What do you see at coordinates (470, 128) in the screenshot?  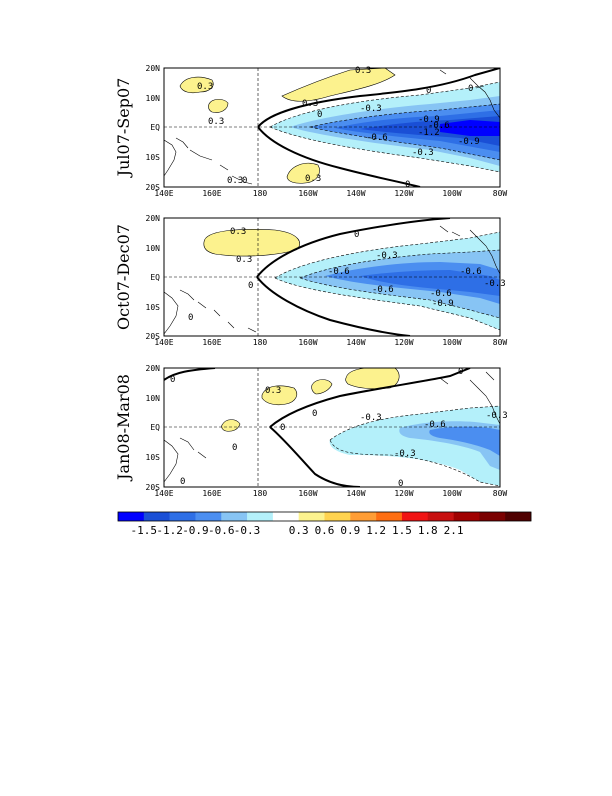 I see `shading-neg18` at bounding box center [470, 128].